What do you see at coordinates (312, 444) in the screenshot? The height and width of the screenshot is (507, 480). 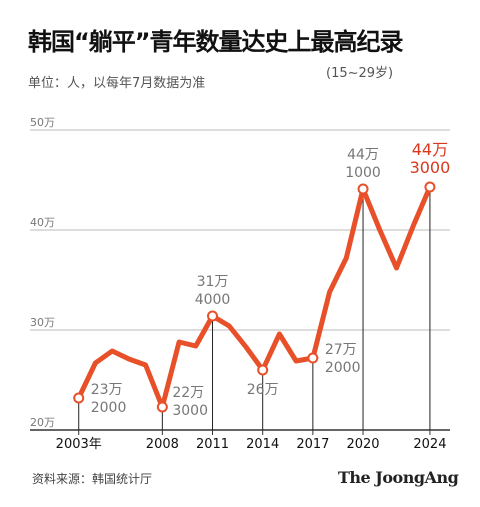 I see `x-tick-label: 2017` at bounding box center [312, 444].